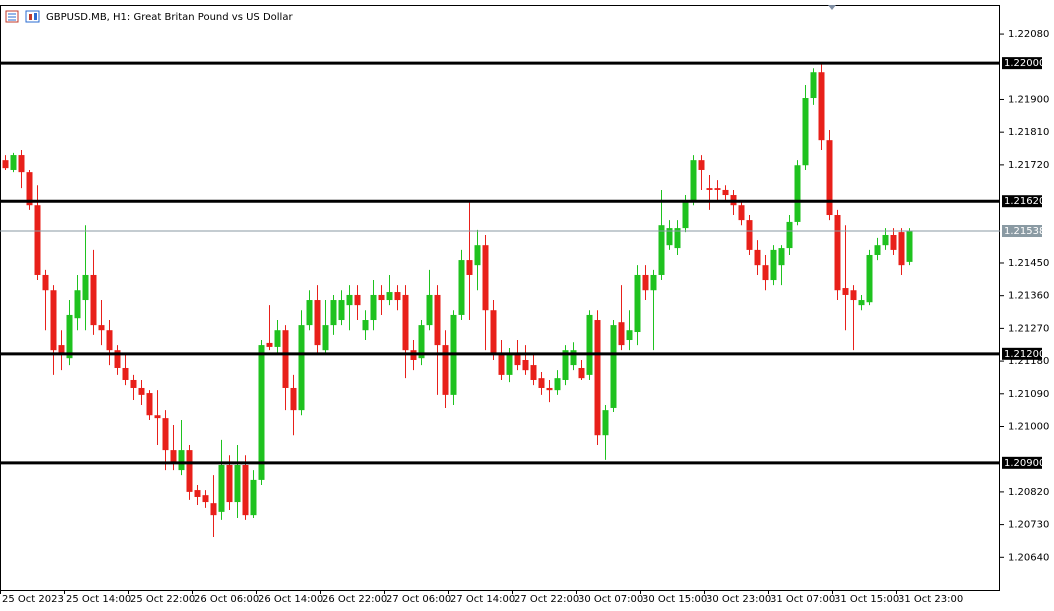  Describe the element at coordinates (610, 599) in the screenshot. I see `x-tick-label: 30 Oct 07:00` at that location.